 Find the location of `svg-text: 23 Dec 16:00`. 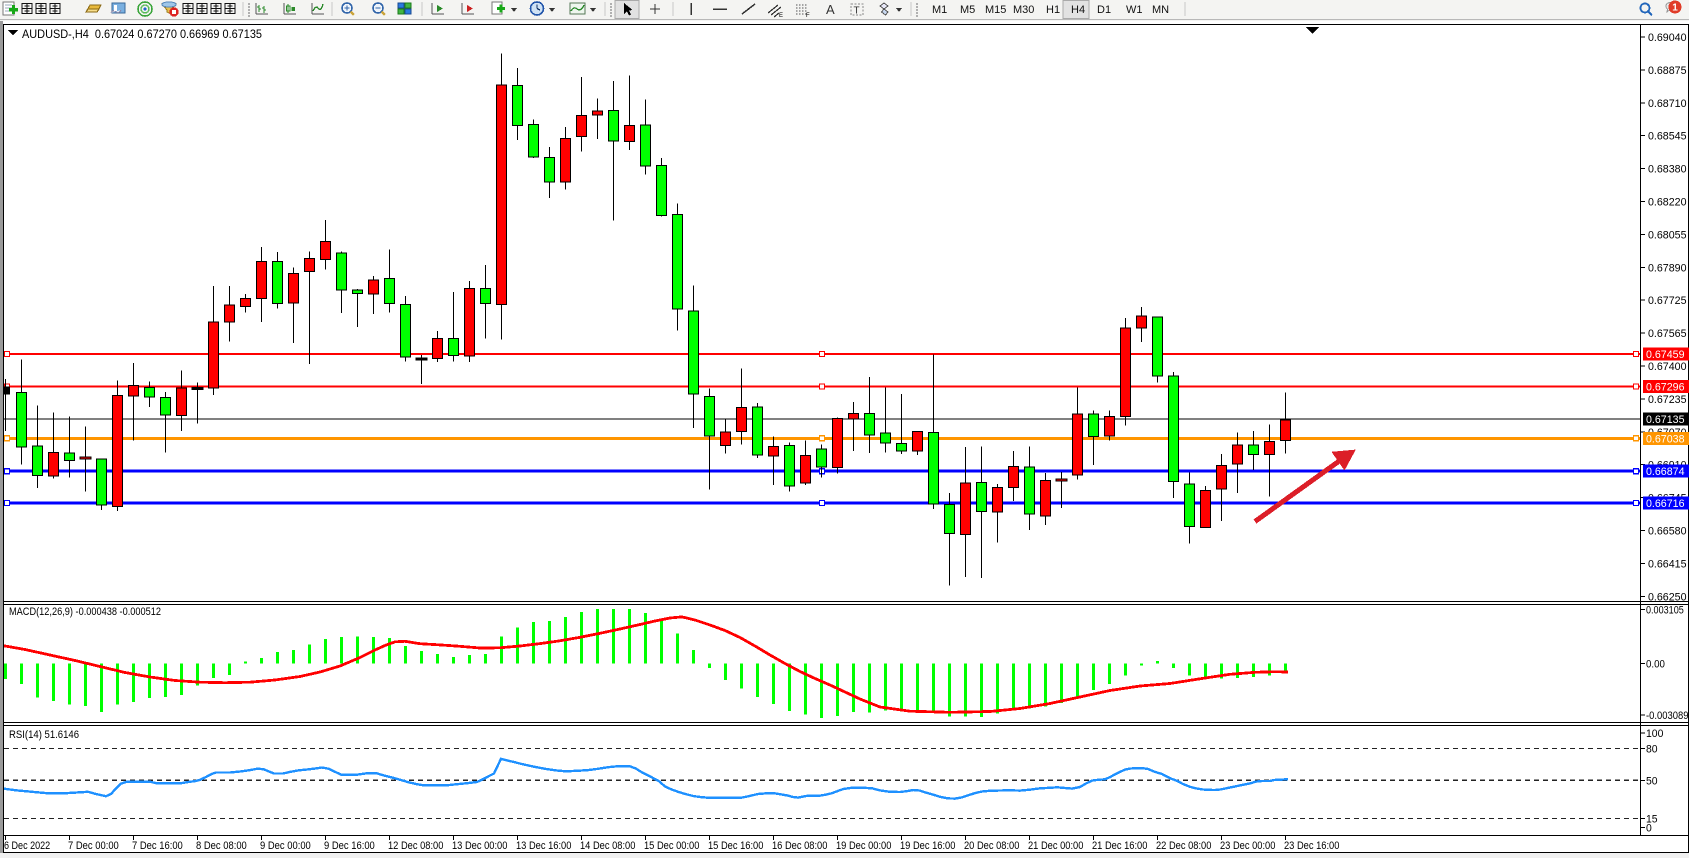

svg-text: 23 Dec 16:00 is located at coordinates (1311, 846).